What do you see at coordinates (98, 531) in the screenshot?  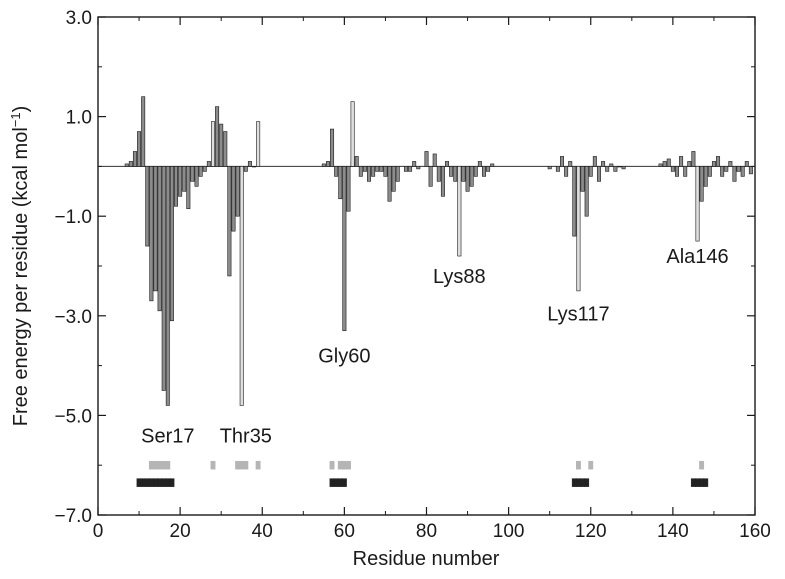 I see `x-tick-label-0: 0` at bounding box center [98, 531].